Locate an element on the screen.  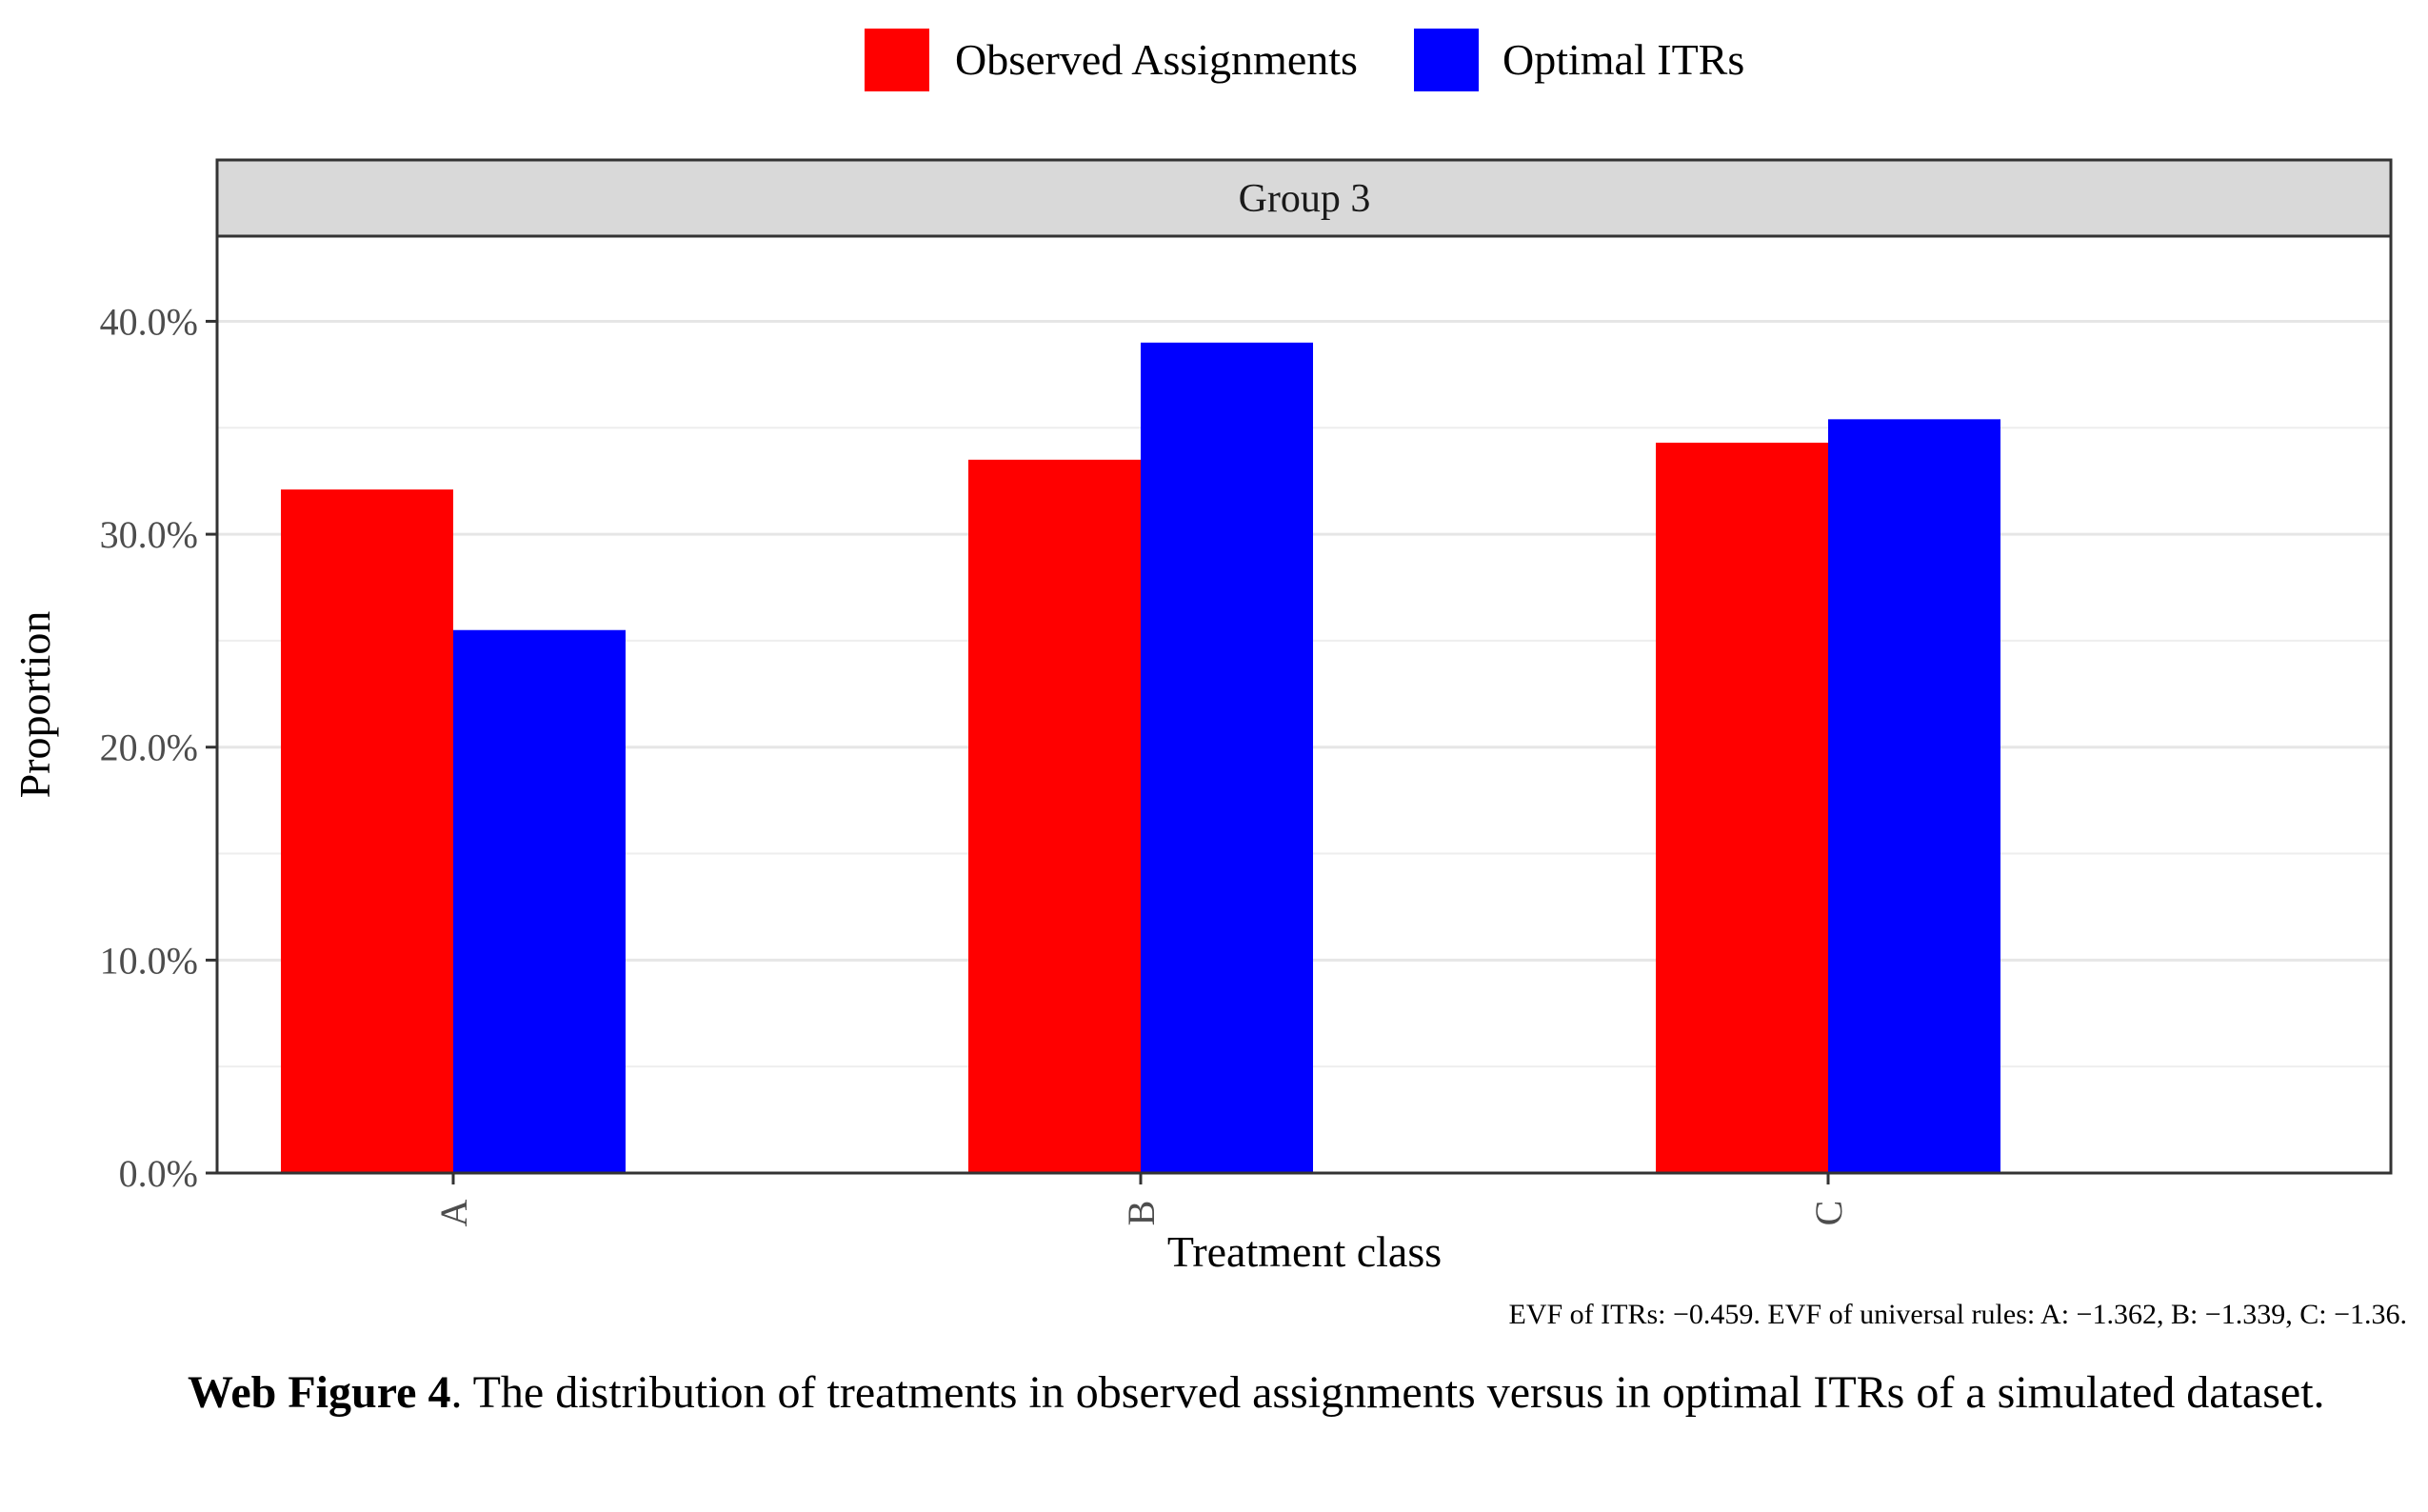
caption-label: Web Figure 4 is located at coordinates (319, 1392).